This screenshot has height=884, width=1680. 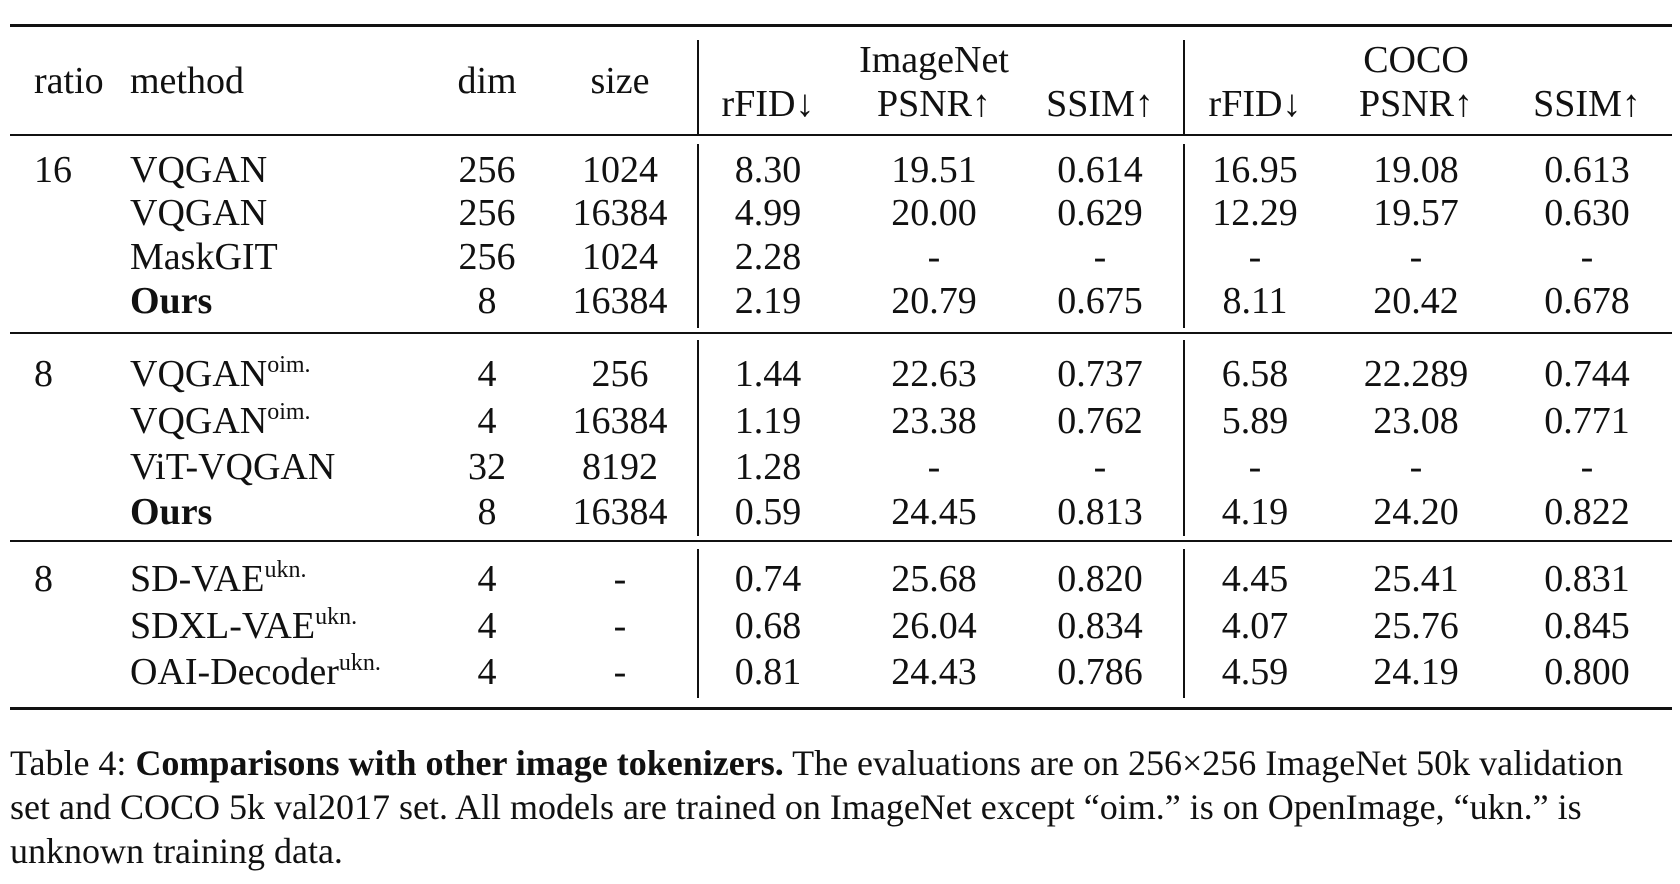 I want to click on cell-dim: 32, so click(x=487, y=467).